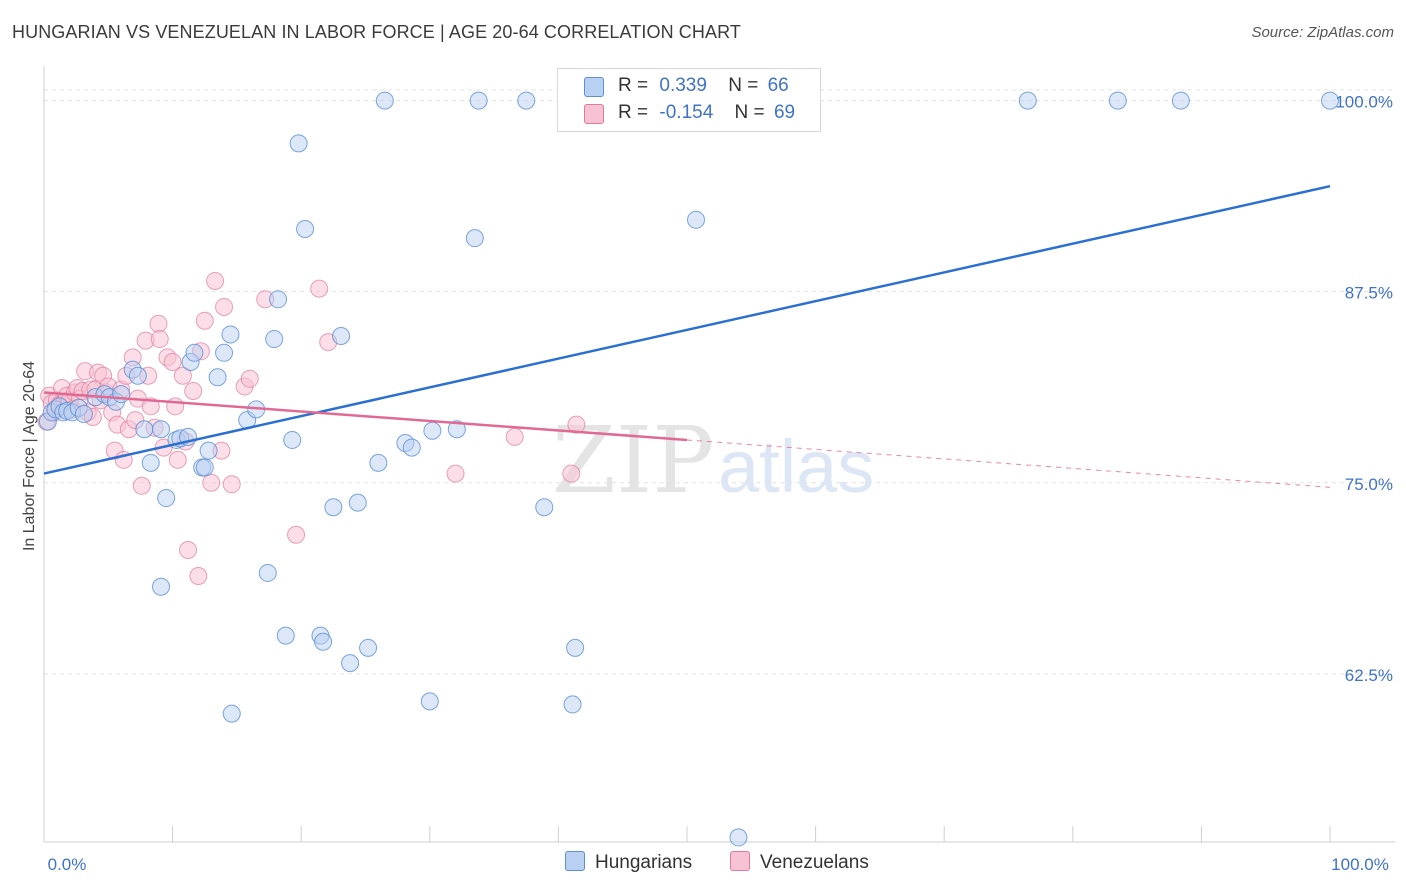 The height and width of the screenshot is (892, 1406). I want to click on source-credit: Source: ZipAtlas.com, so click(1322, 32).